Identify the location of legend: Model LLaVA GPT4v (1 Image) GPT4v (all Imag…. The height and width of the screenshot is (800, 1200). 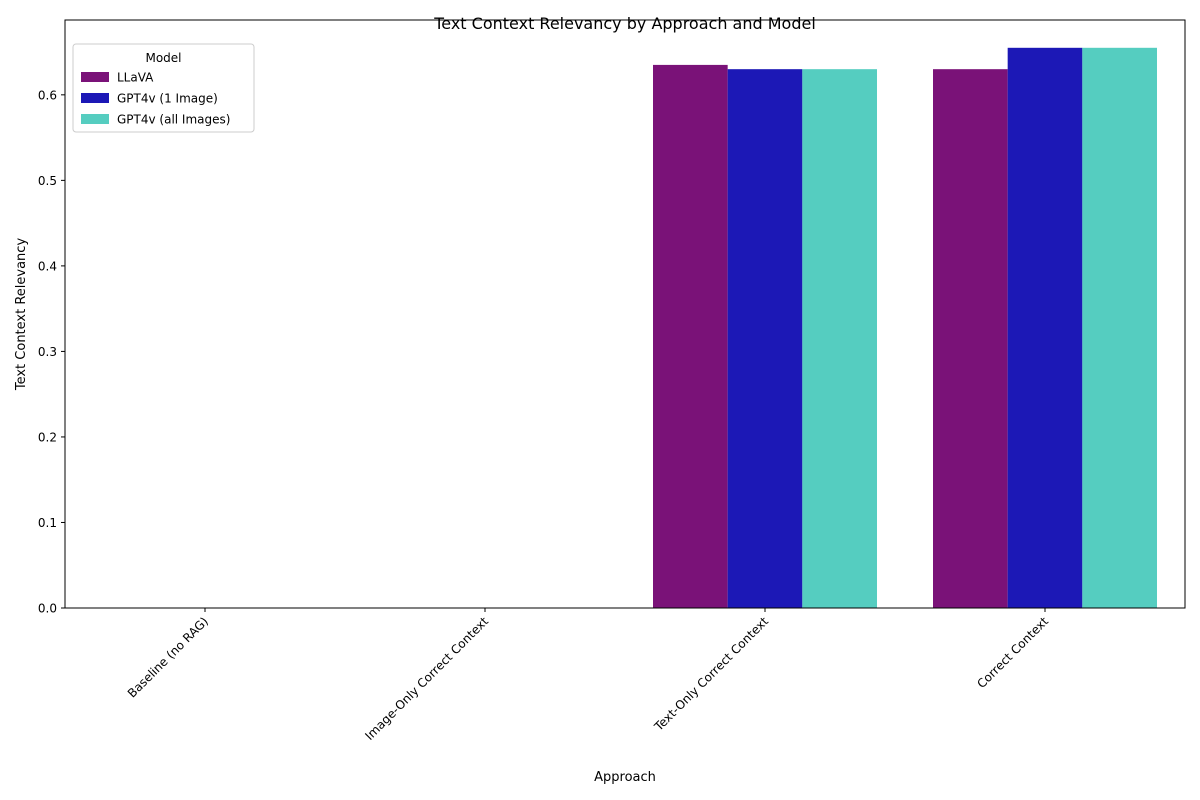
(163, 88).